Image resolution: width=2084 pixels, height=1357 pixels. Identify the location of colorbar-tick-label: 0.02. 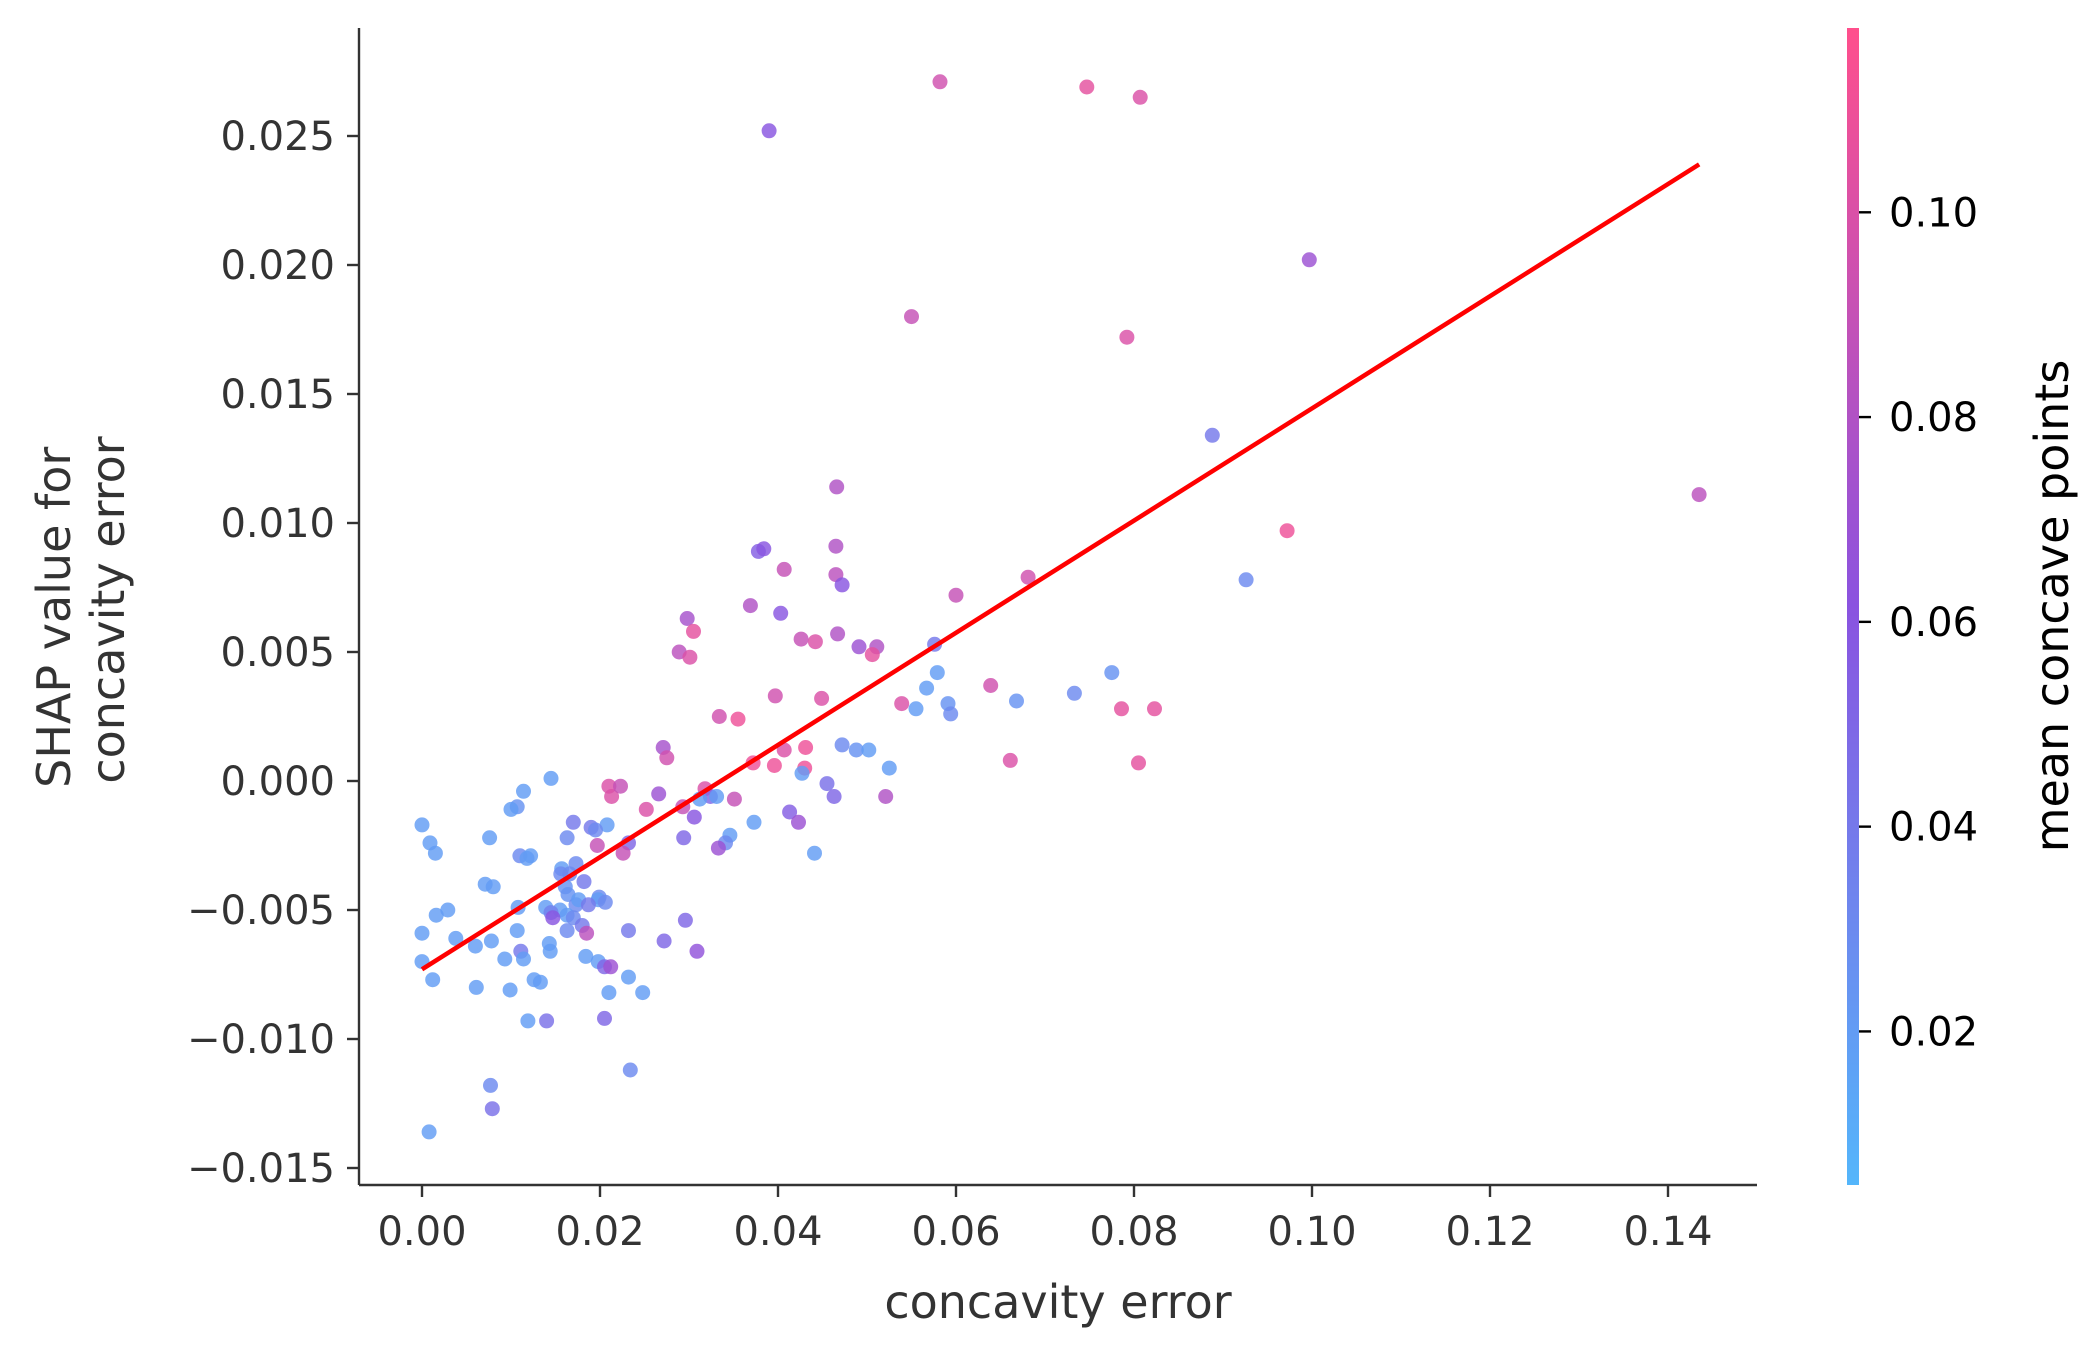
(1933, 1032).